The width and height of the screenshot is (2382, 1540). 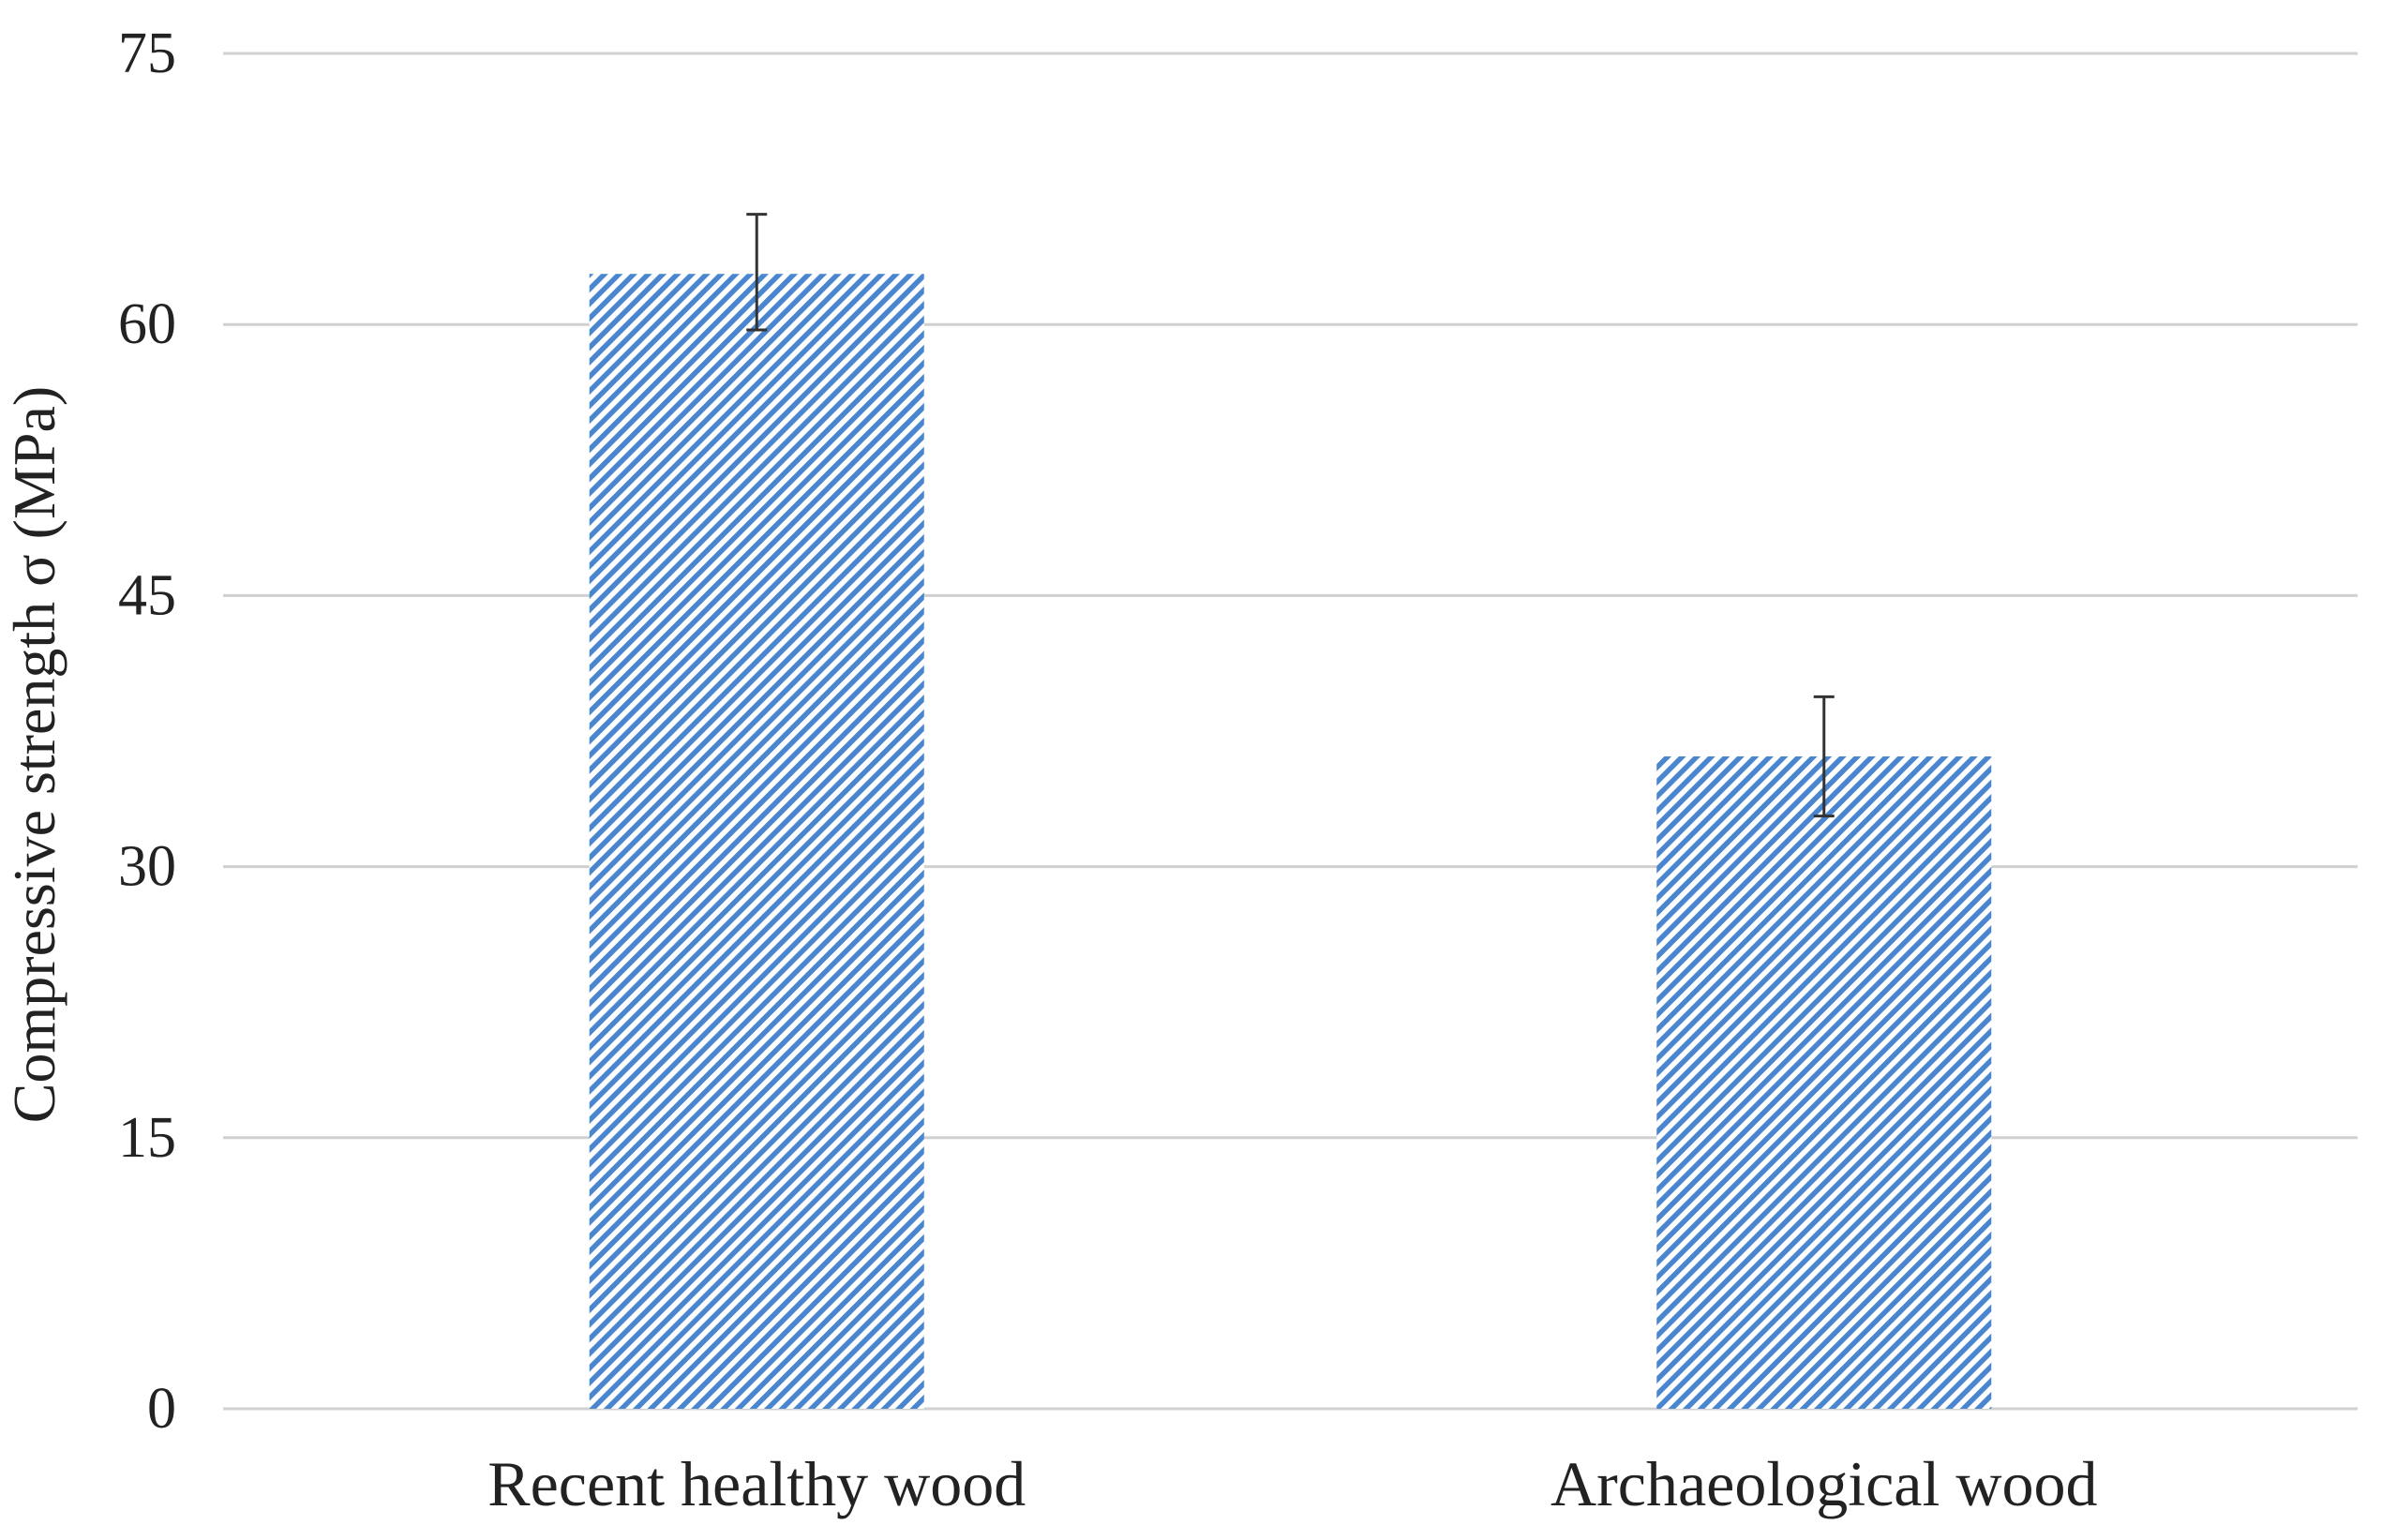 What do you see at coordinates (34, 755) in the screenshot?
I see `y-axis-title: Compressive strength σ (MPa)` at bounding box center [34, 755].